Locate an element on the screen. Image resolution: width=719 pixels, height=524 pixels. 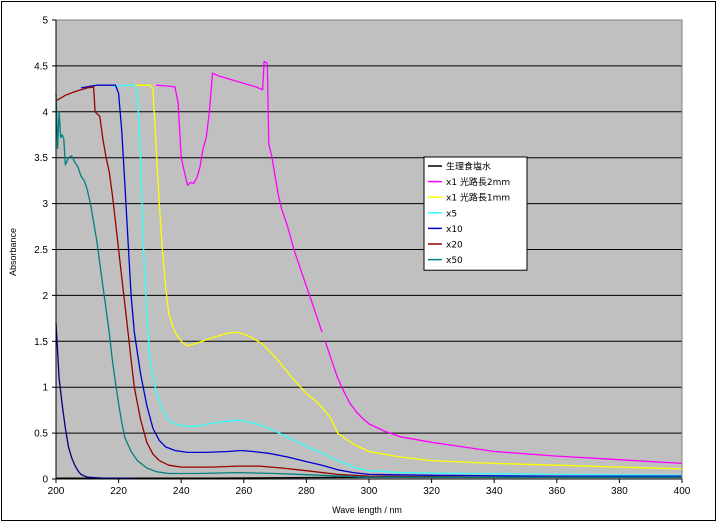
y-tick-label: 1 is located at coordinates (45, 388).